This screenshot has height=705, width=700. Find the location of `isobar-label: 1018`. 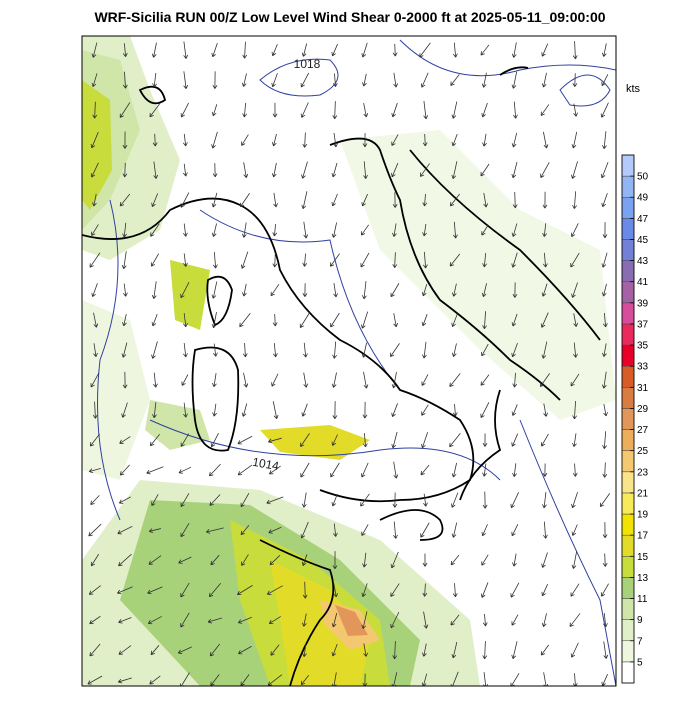

isobar-label: 1018 is located at coordinates (307, 64).